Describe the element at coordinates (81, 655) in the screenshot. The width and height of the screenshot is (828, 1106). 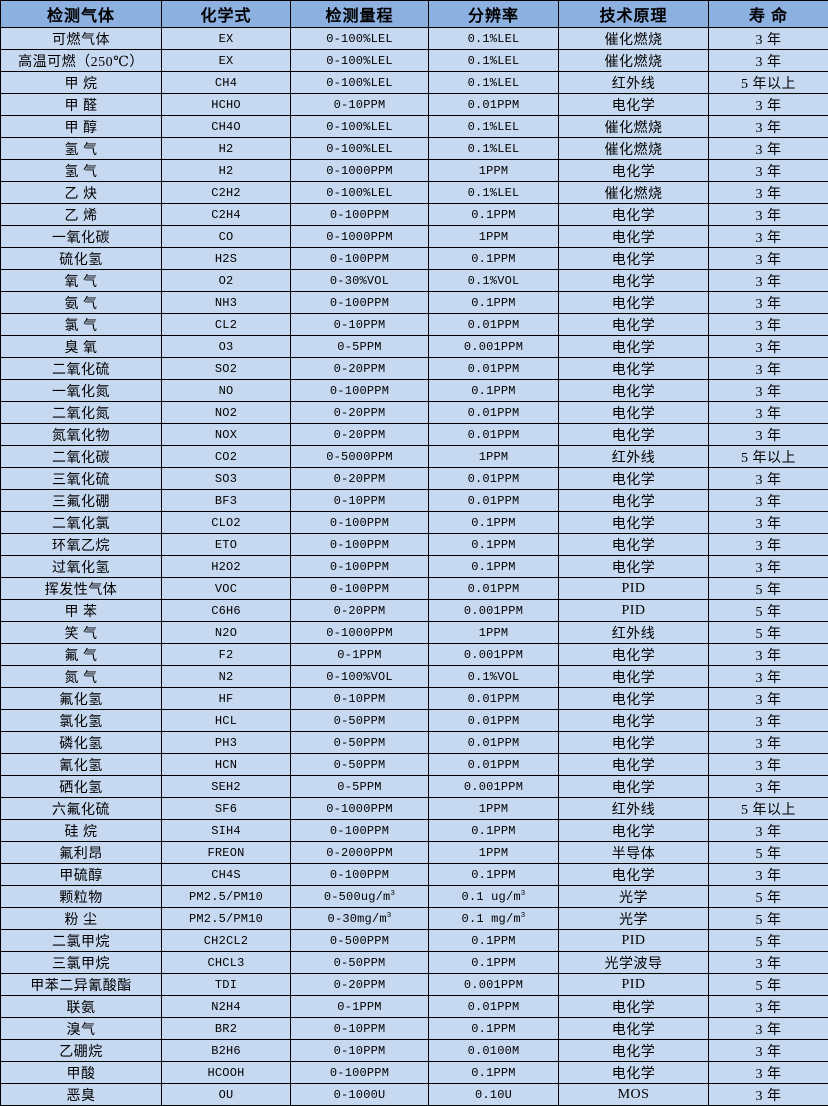
I see `cell-gas-name: 氟 气` at that location.